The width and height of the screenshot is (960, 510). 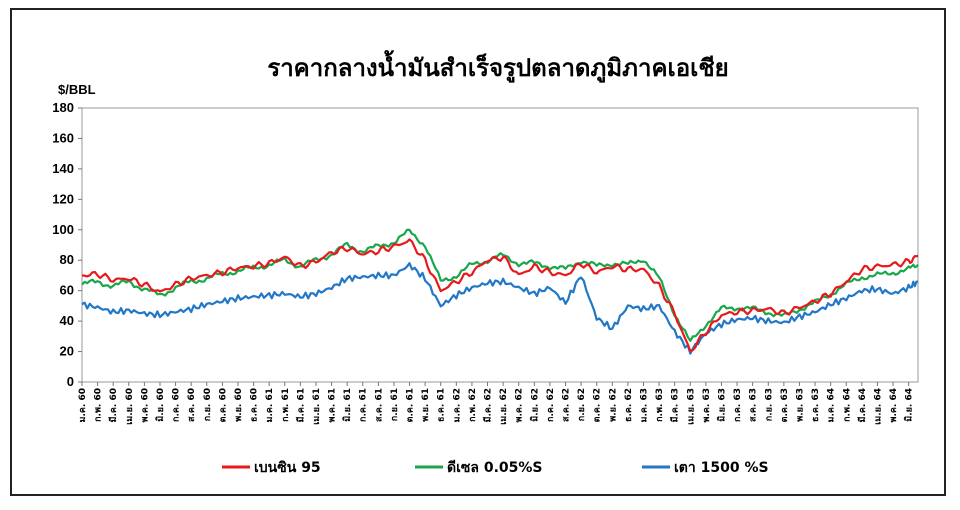 What do you see at coordinates (379, 405) in the screenshot?
I see `x-tick-label: ส.ค. 61` at bounding box center [379, 405].